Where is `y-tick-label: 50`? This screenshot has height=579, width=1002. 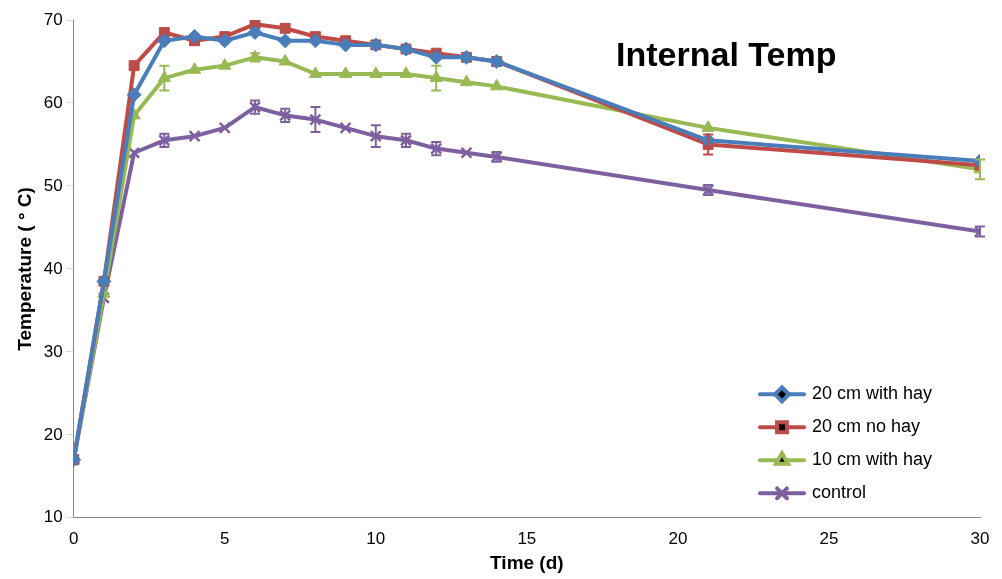 y-tick-label: 50 is located at coordinates (53, 185).